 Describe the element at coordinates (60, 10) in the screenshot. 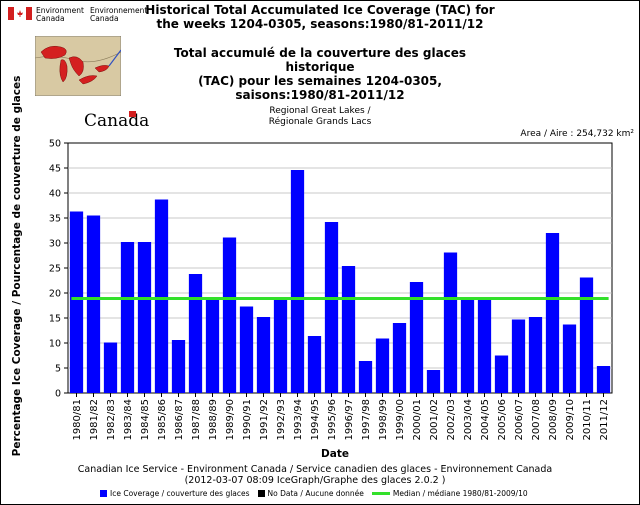

I see `dept-en-line1: Environment` at that location.